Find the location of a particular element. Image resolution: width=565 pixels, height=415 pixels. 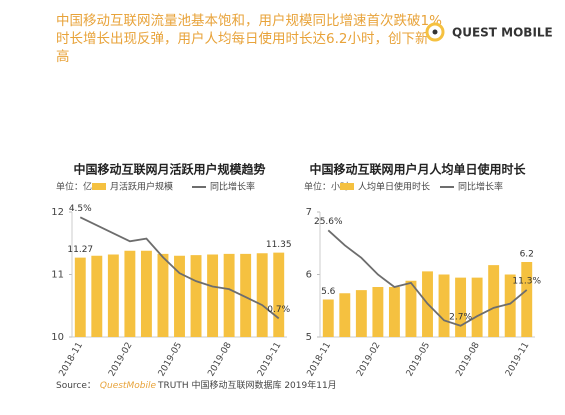

y-tick-label: 11 is located at coordinates (57, 275).